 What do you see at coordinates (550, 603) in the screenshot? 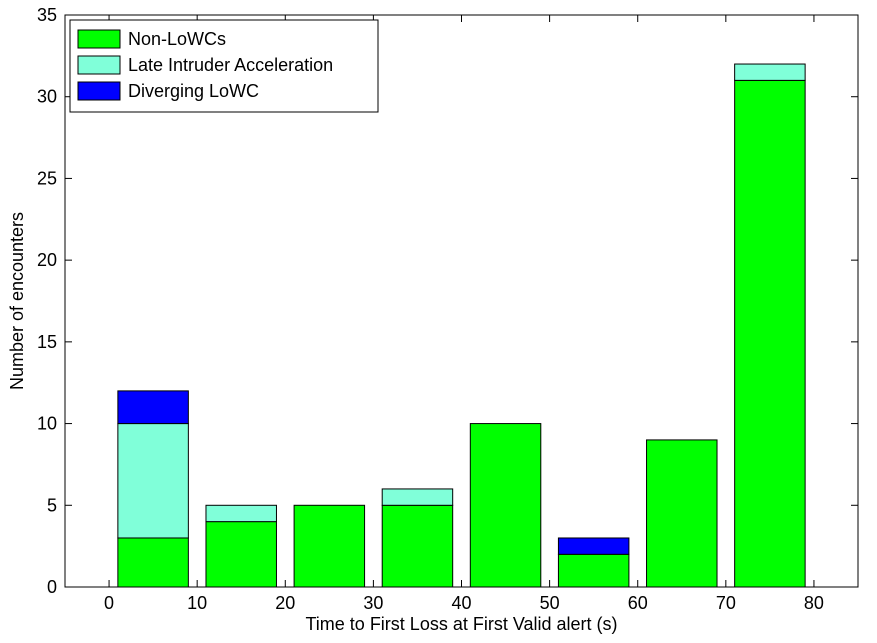
I see `x-tick-label-50: 50` at bounding box center [550, 603].